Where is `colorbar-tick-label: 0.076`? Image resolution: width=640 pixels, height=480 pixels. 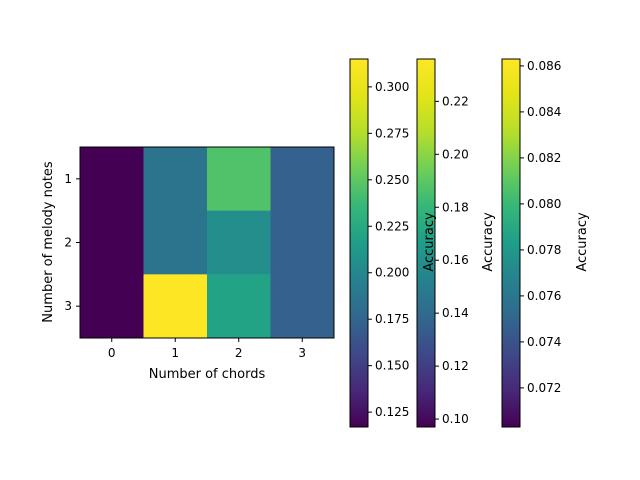
colorbar-tick-label: 0.076 is located at coordinates (544, 296).